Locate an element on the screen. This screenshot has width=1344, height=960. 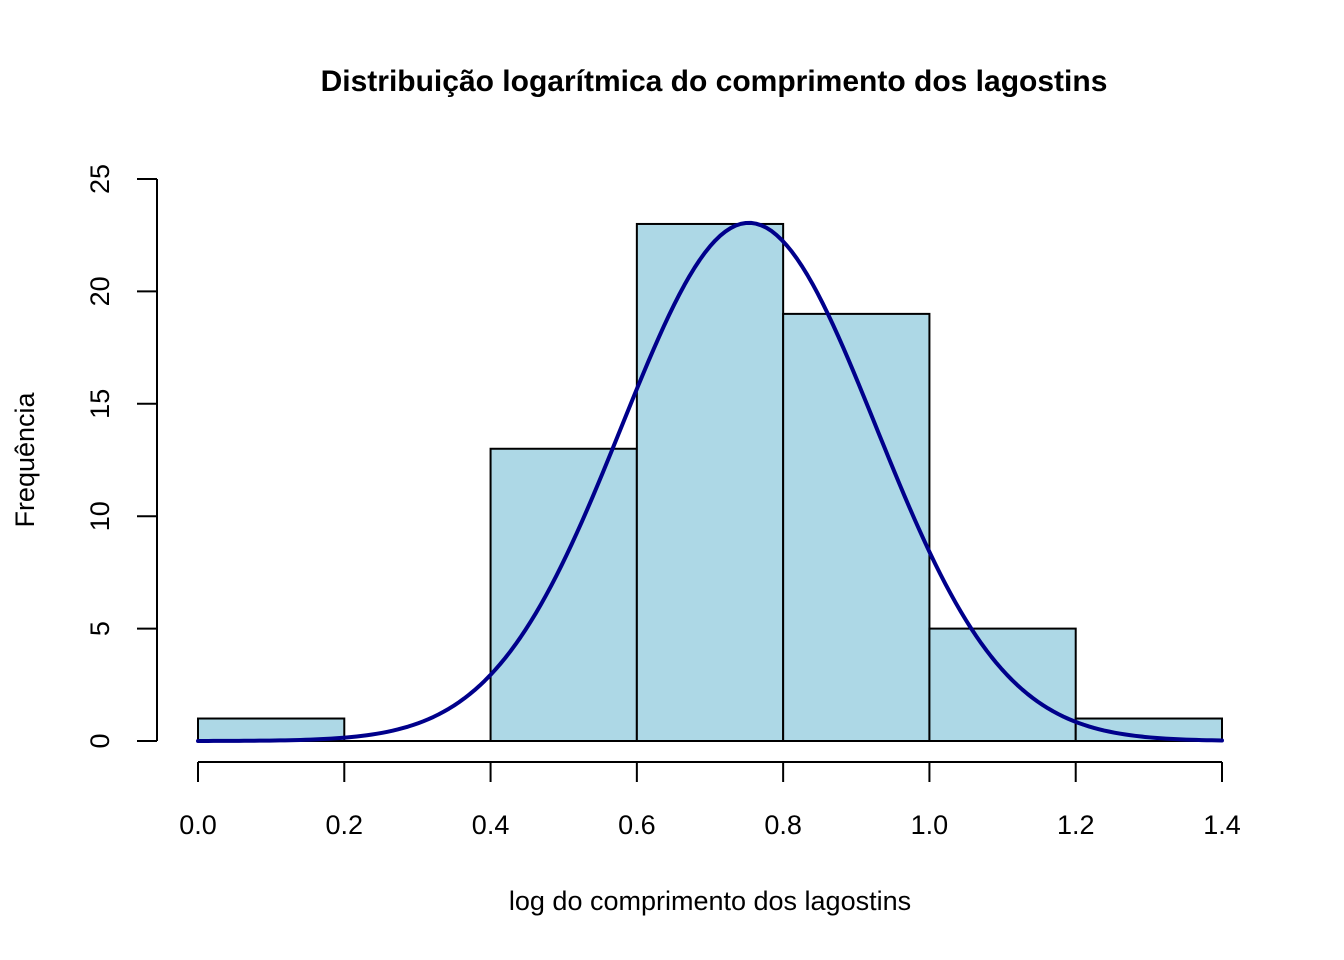
x-axis-label: log do comprimento dos lagostins is located at coordinates (710, 901).